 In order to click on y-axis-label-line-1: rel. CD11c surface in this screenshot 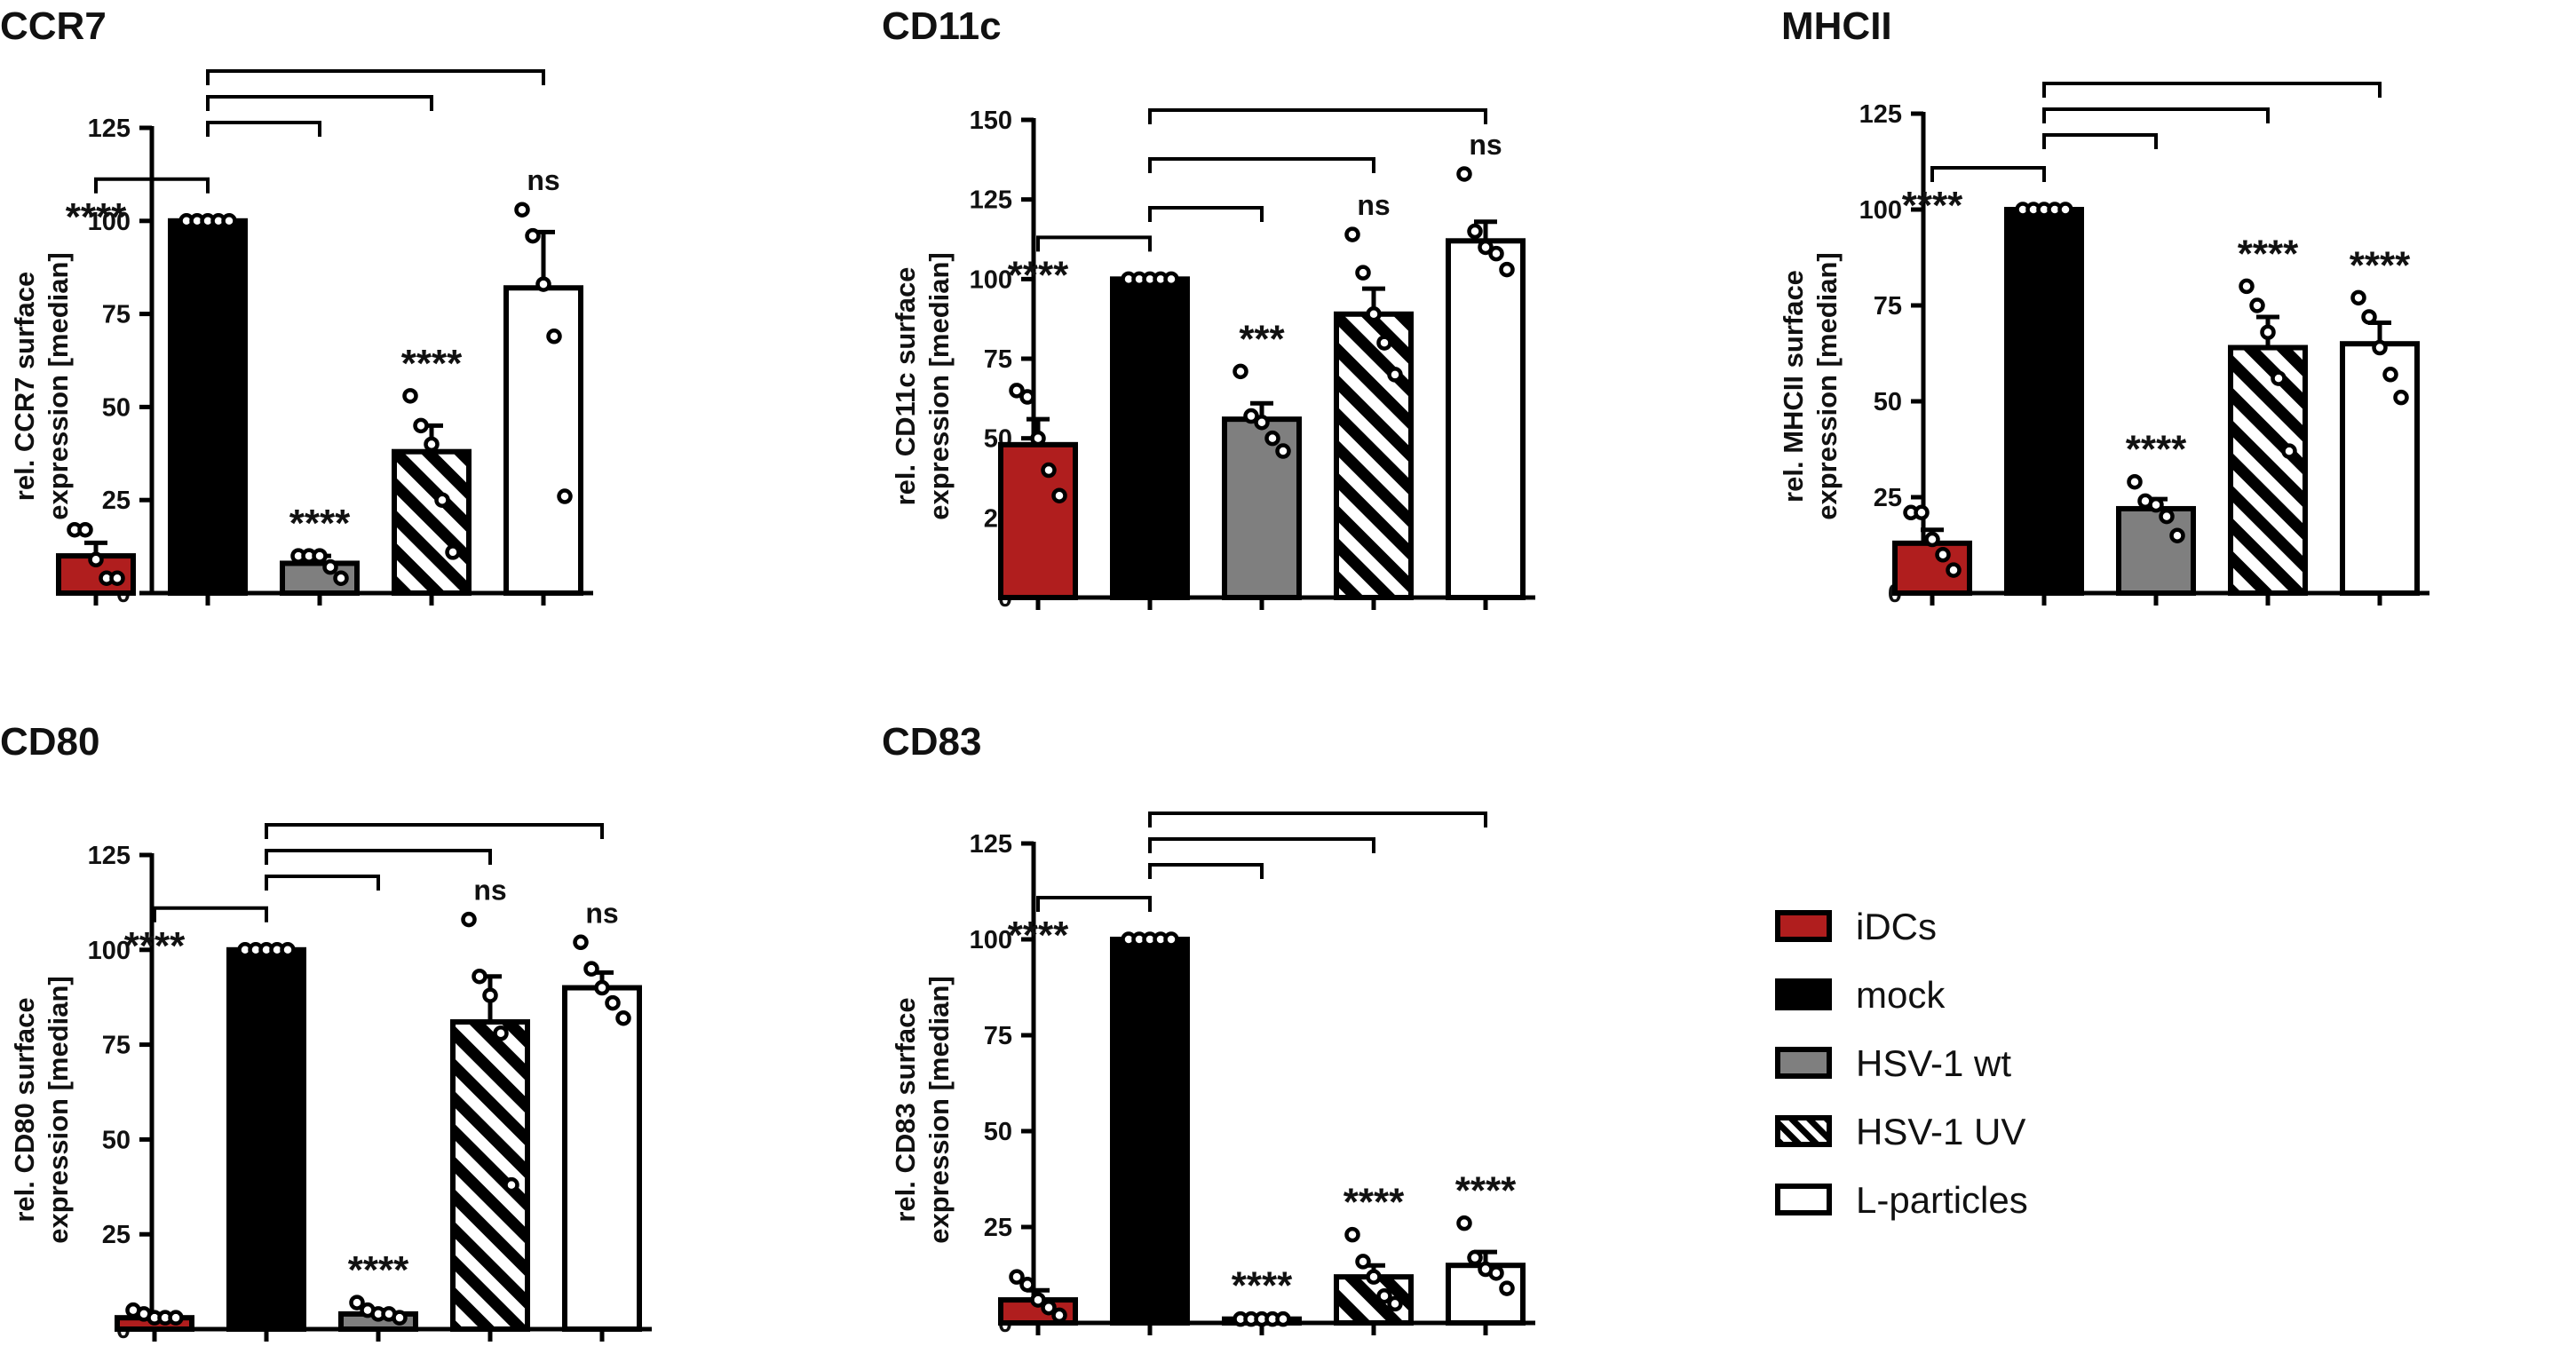, I will do `click(906, 386)`.